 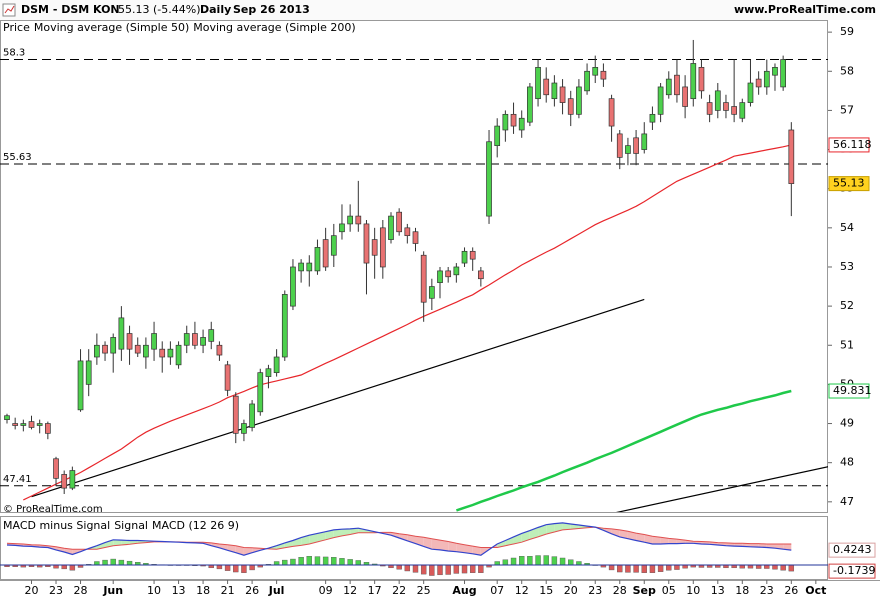 What do you see at coordinates (414, 549) in the screenshot?
I see `macd-plot` at bounding box center [414, 549].